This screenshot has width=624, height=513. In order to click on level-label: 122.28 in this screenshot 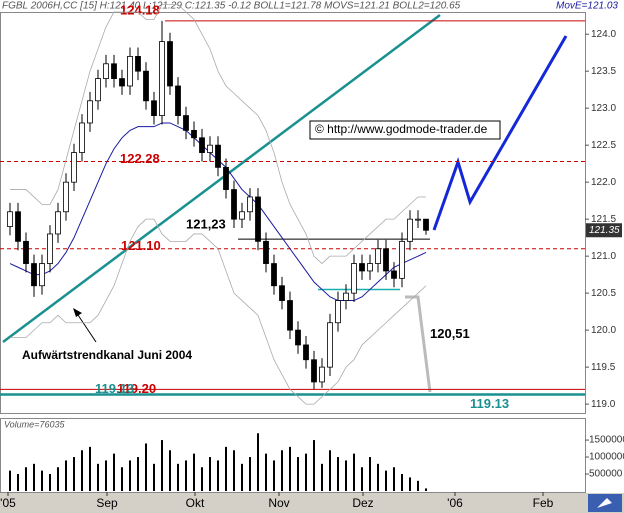, I will do `click(140, 158)`.